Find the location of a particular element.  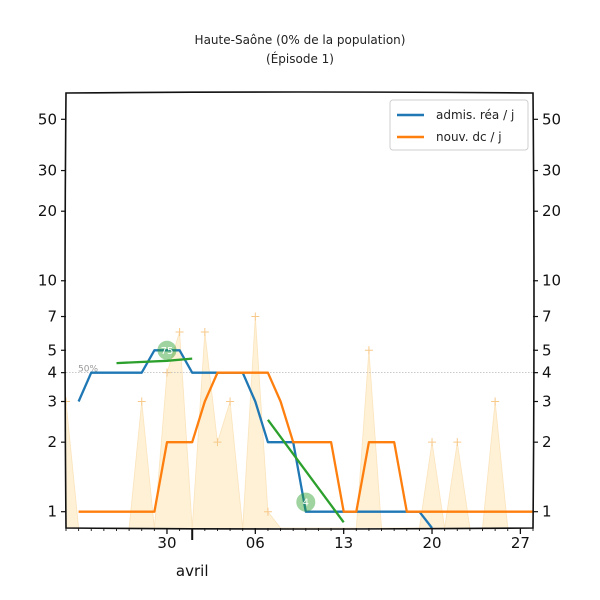

y-tick-label-right-7: 20 is located at coordinates (551, 211).